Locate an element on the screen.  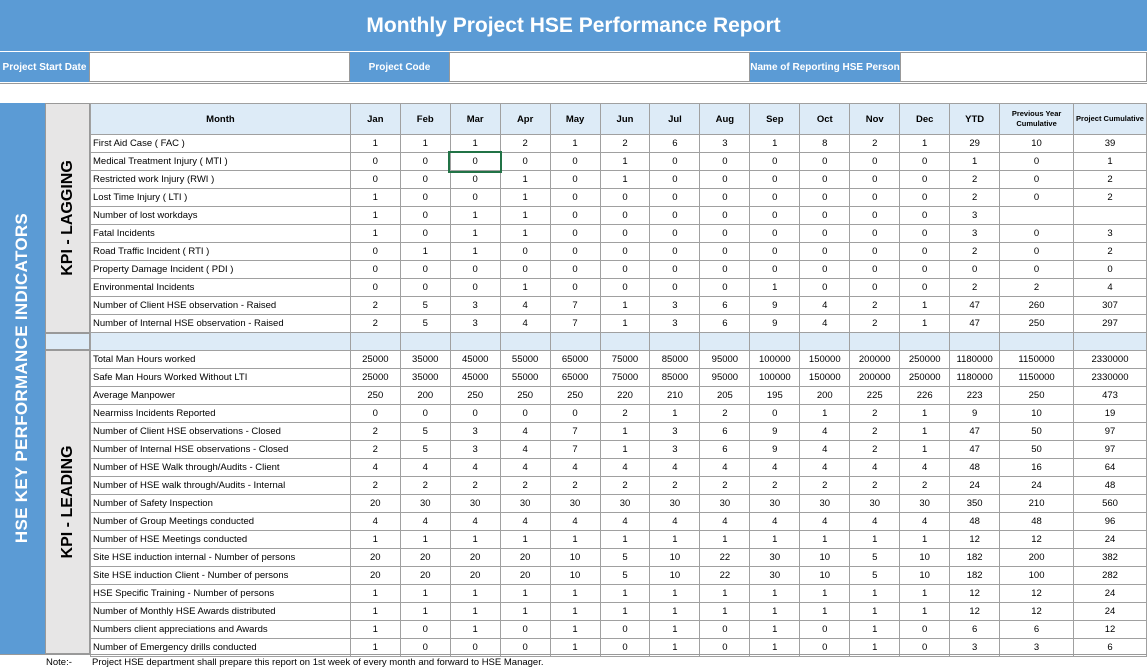
value-cell: 150000 is located at coordinates (825, 359).